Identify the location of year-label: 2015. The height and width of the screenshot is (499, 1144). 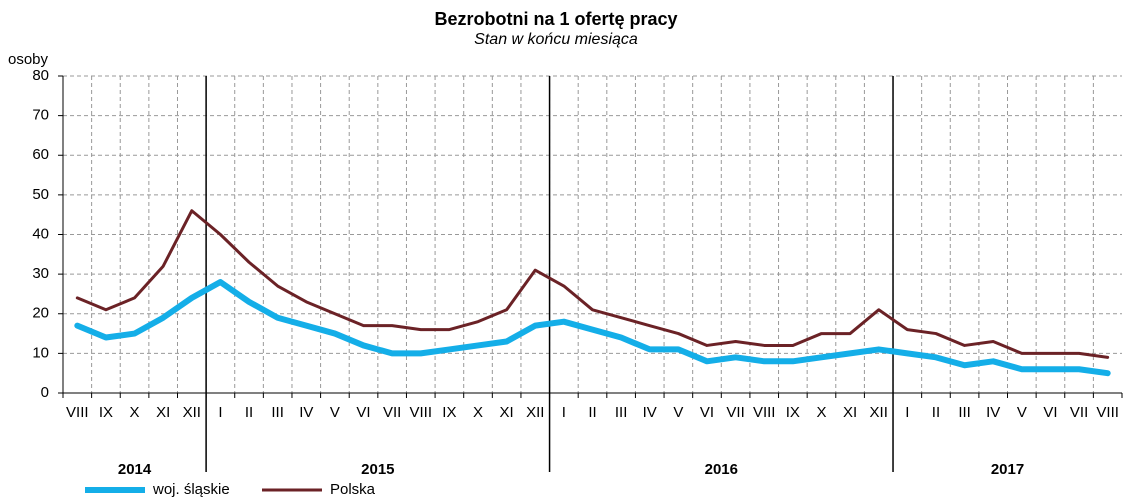
(377, 469).